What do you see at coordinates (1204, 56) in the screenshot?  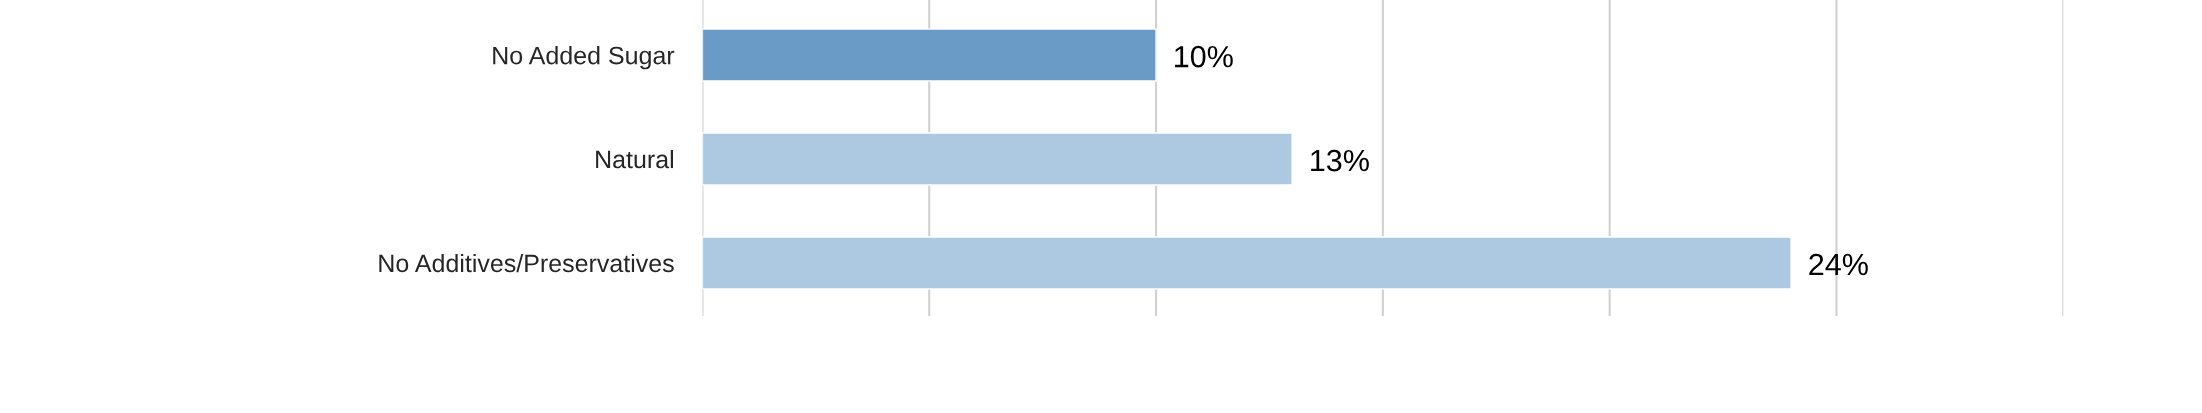 I see `data-label: 10%` at bounding box center [1204, 56].